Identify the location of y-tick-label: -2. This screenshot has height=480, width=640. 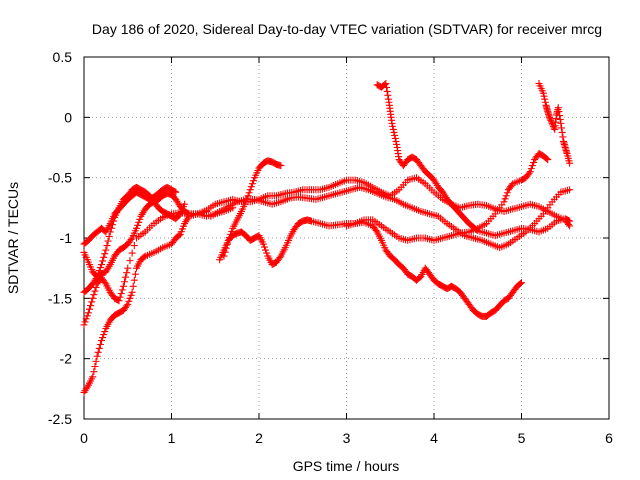
(66, 359).